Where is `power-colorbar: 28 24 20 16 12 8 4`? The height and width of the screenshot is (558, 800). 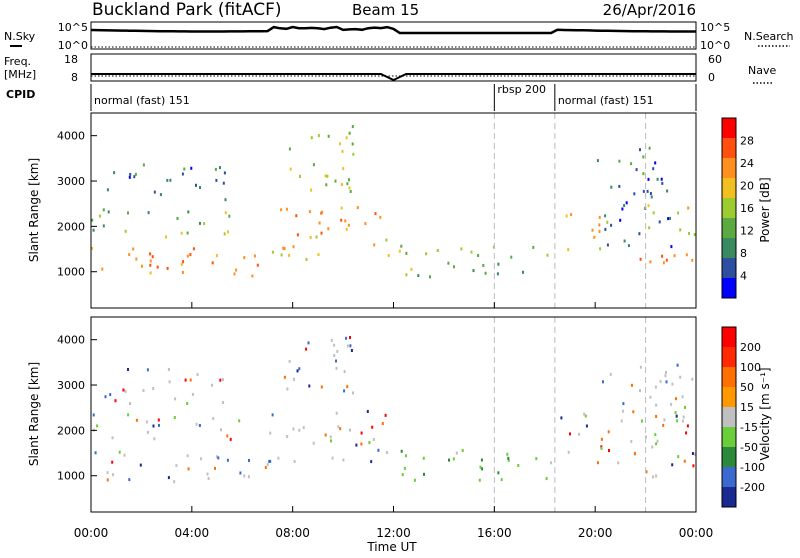
power-colorbar: 28 24 20 16 12 8 4 is located at coordinates (737, 208).